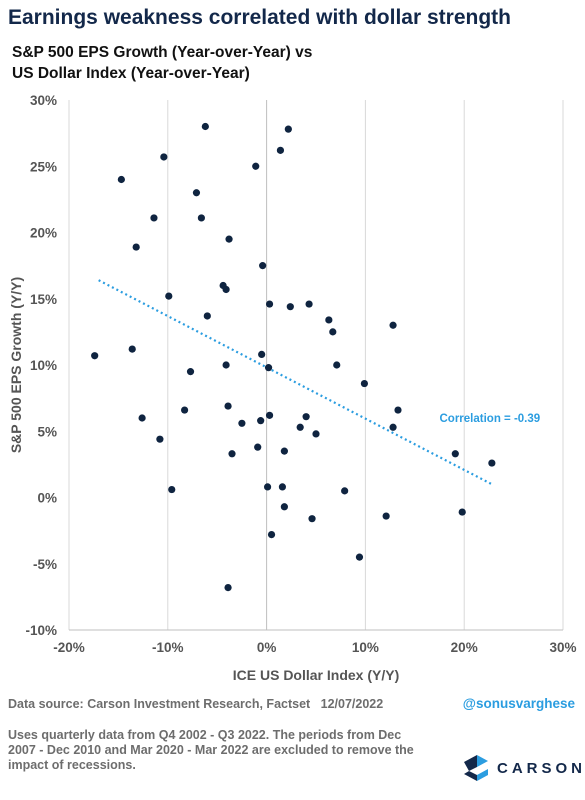 This screenshot has height=800, width=585. I want to click on carson-logo-icon, so click(476, 768).